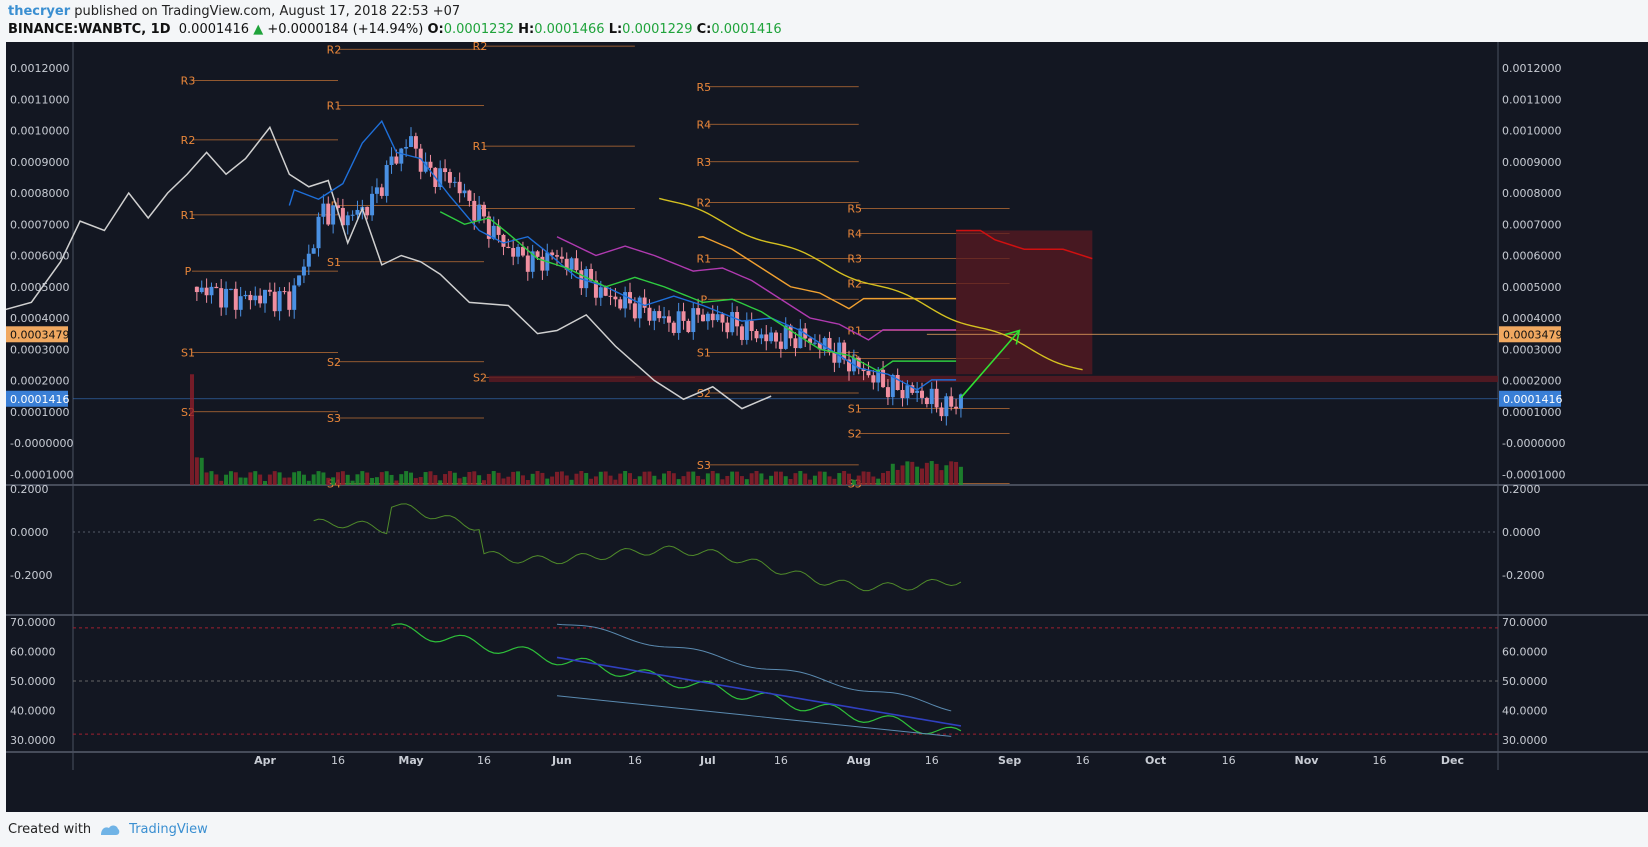 The height and width of the screenshot is (847, 1648). I want to click on level-price-tag-left-bg, so click(37, 334).